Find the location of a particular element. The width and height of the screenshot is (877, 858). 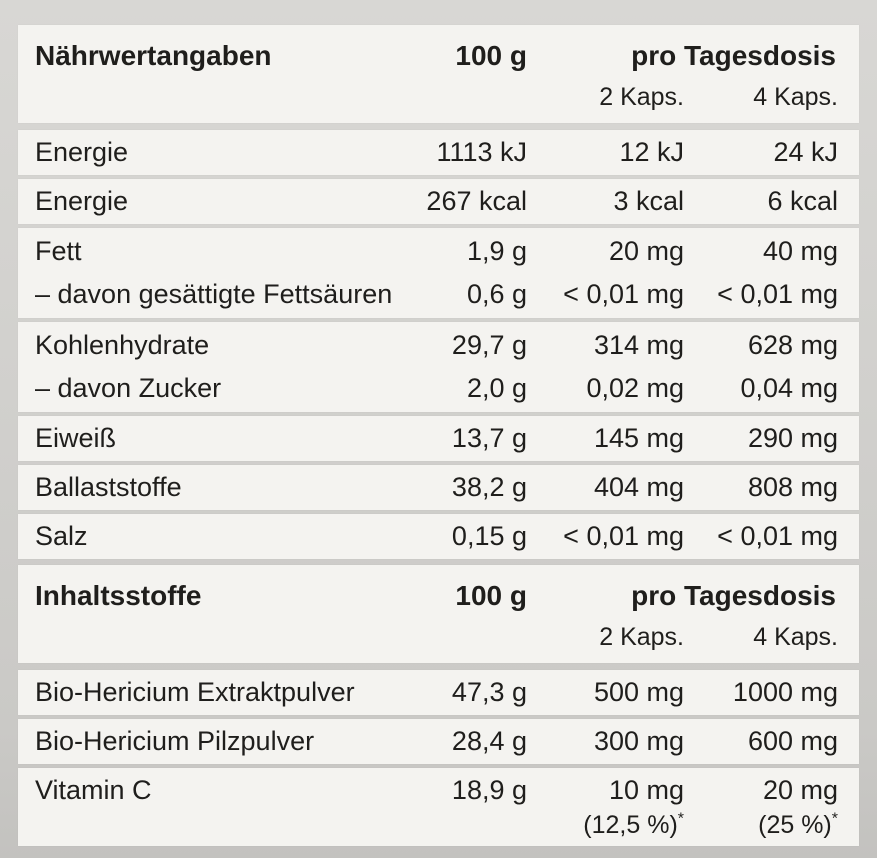

row-label: Bio-Hericium Extraktpulver is located at coordinates (195, 692).